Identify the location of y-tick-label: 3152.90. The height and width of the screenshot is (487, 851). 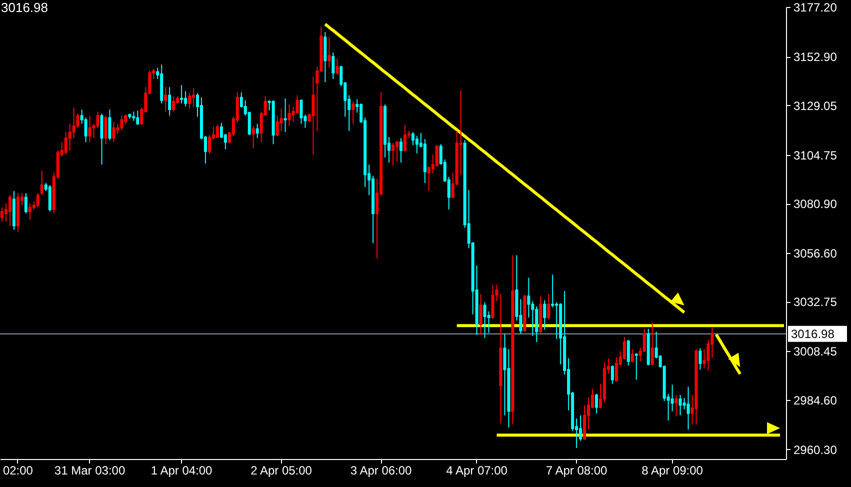
(816, 57).